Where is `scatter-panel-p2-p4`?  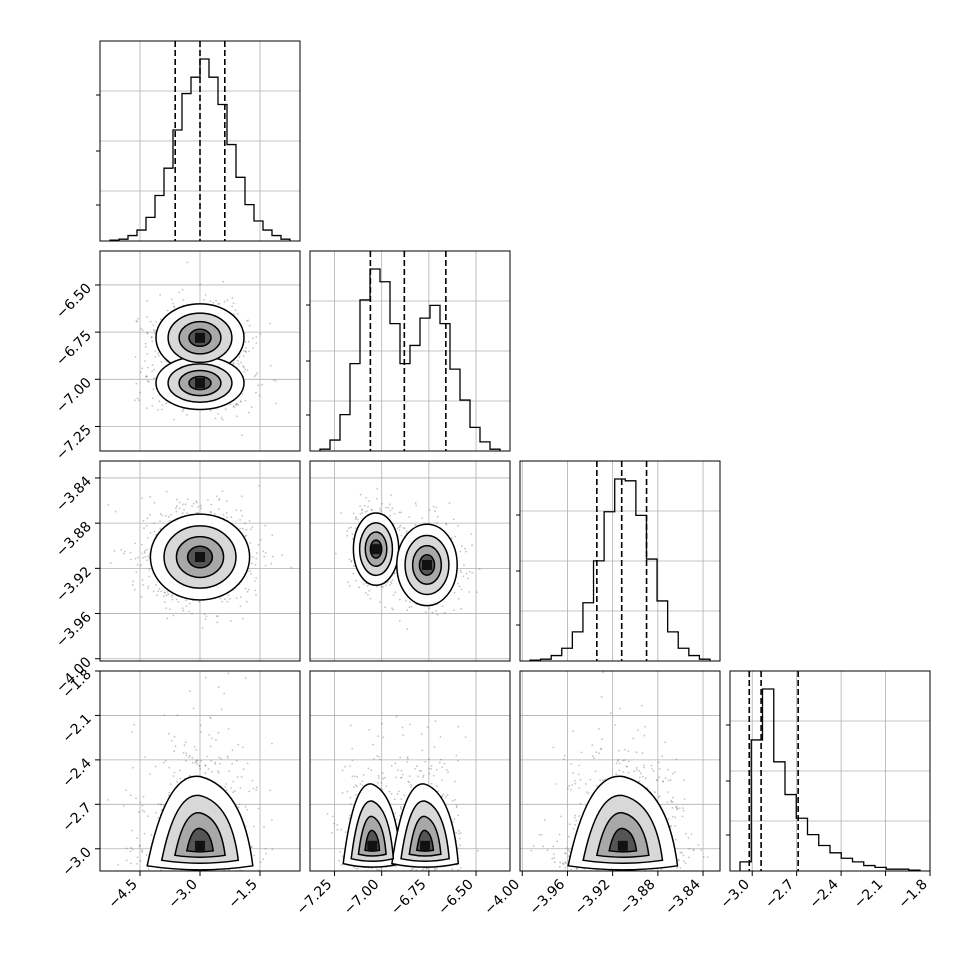
scatter-panel-p2-p4 is located at coordinates (410, 773).